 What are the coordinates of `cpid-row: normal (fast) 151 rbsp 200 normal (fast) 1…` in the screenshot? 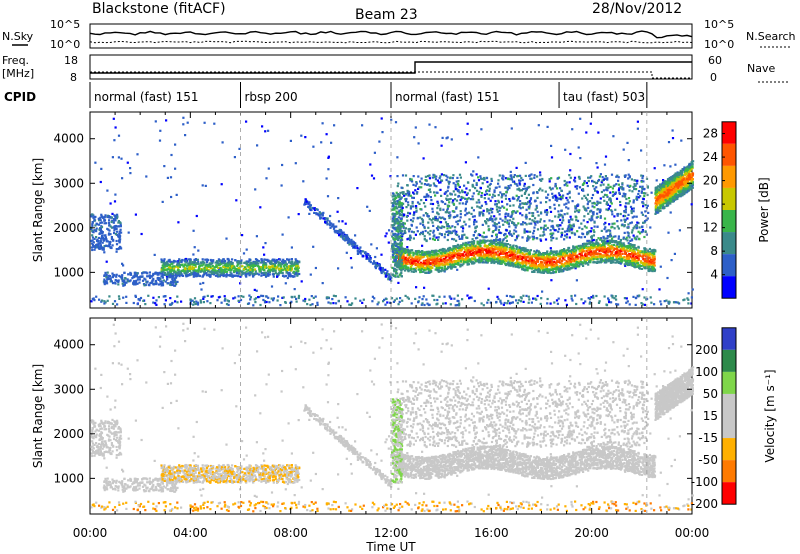 It's located at (368, 95).